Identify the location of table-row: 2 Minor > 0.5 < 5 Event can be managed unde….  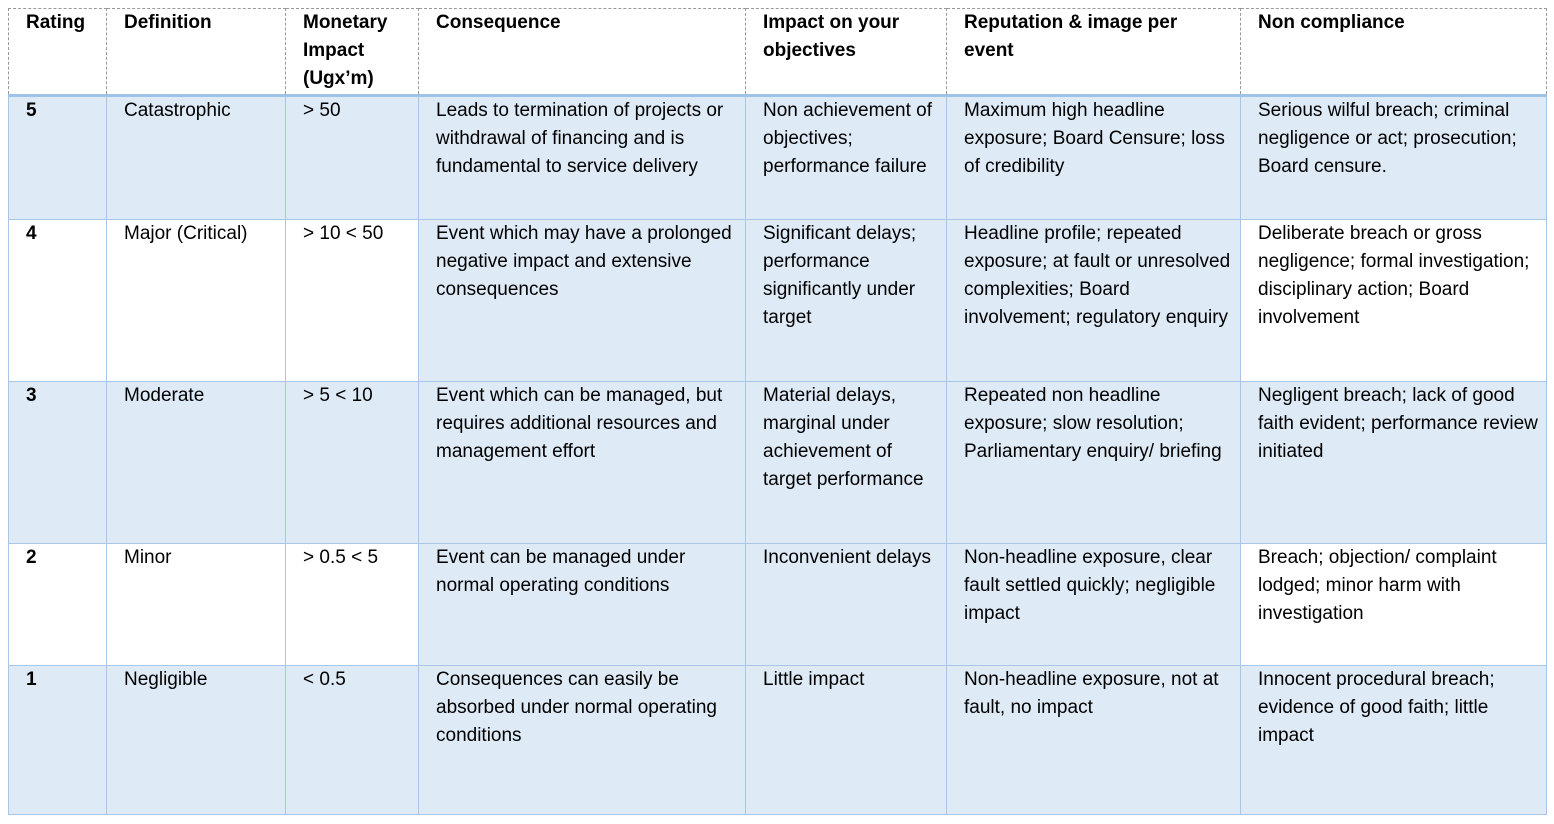
(777, 604).